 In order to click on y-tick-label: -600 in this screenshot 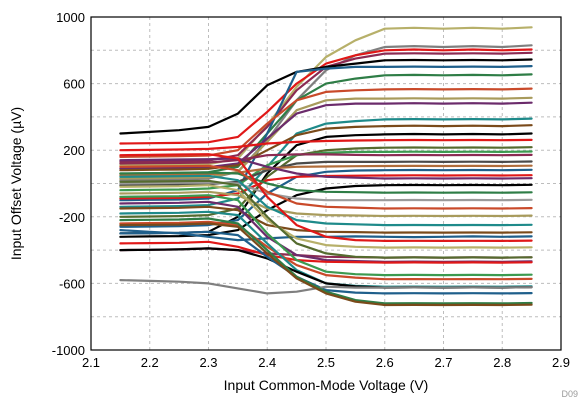, I will do `click(72, 283)`.